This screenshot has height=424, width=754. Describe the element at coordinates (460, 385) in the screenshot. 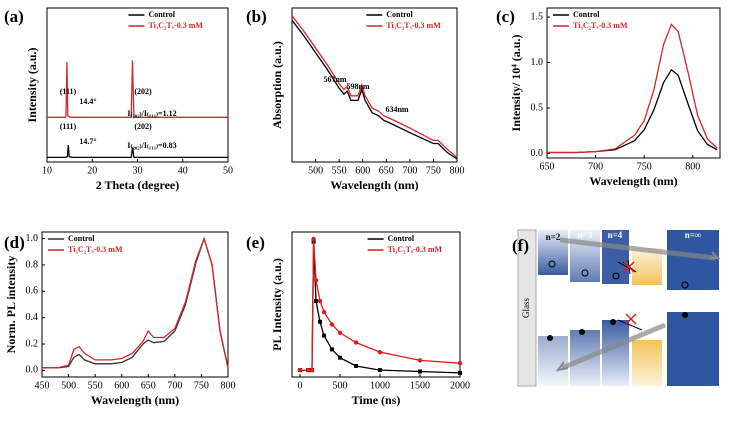

I see `x-tick-label: 2000` at that location.